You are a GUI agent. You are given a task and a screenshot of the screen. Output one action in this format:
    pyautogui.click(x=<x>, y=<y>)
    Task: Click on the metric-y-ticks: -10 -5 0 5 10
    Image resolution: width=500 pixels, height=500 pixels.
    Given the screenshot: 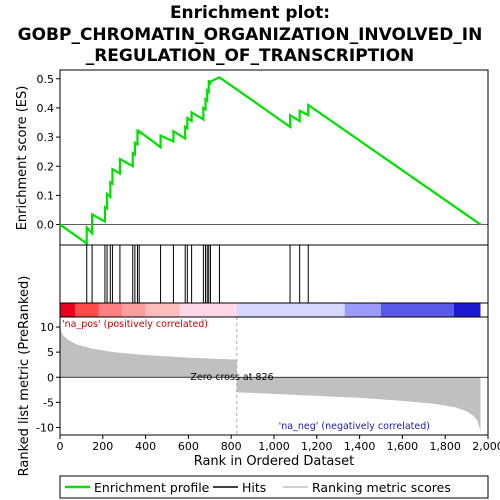 What is the action you would take?
    pyautogui.click(x=48, y=377)
    